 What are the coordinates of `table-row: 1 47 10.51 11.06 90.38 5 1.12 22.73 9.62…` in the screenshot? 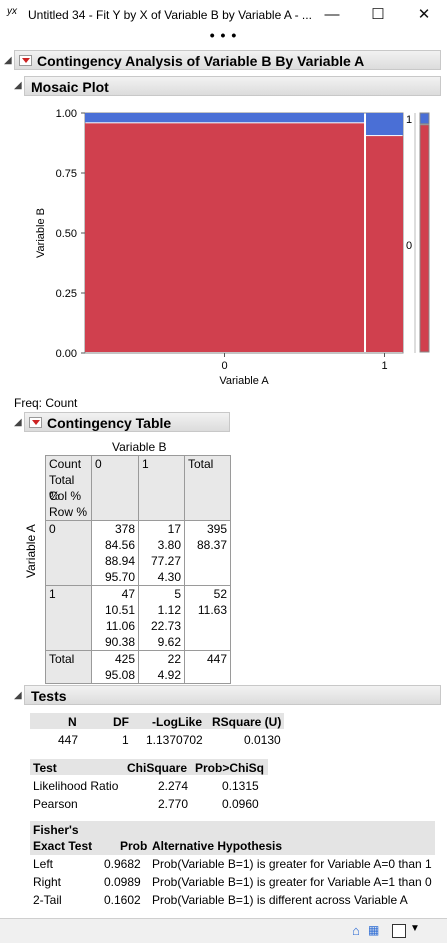 It's located at (138, 618).